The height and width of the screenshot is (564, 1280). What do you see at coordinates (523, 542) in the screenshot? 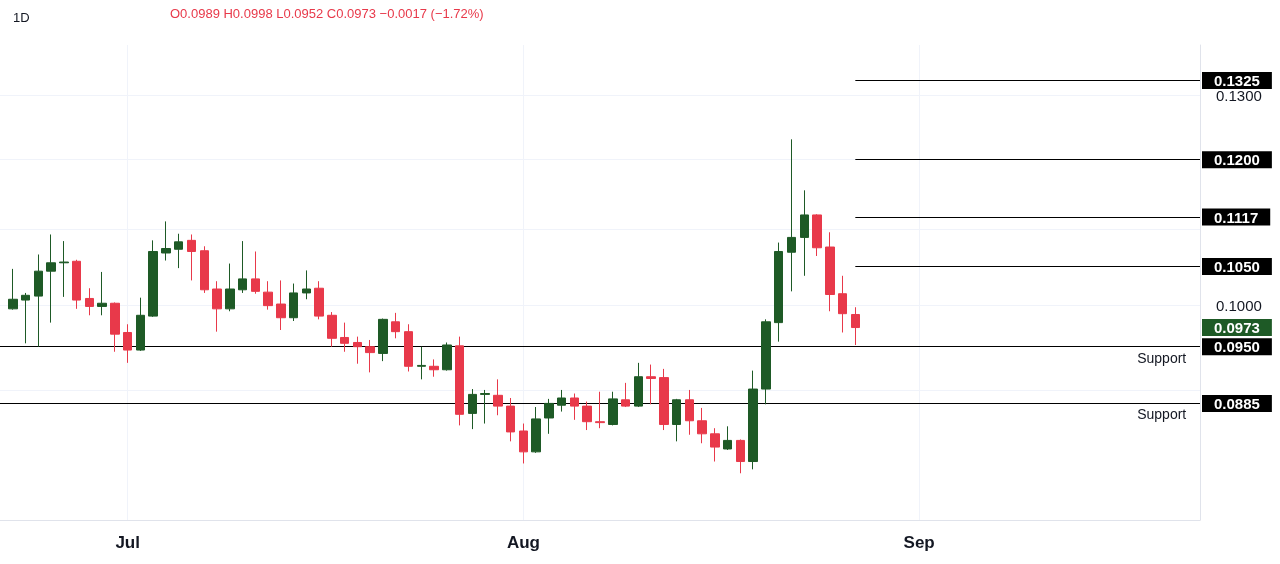
I see `x-tick-label: Aug` at bounding box center [523, 542].